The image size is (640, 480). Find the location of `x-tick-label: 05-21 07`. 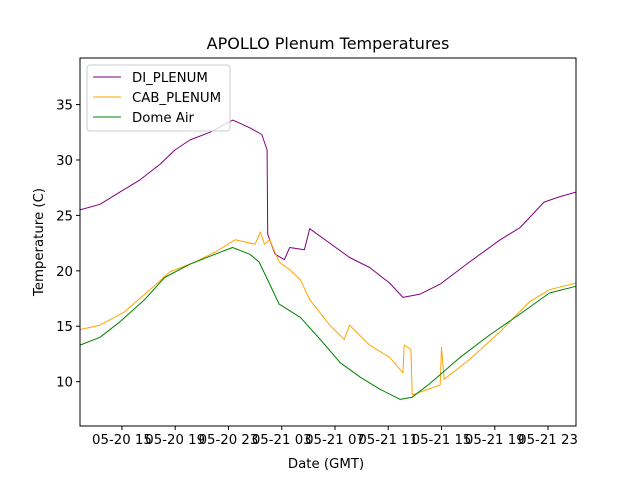

x-tick-label: 05-21 07 is located at coordinates (335, 440).